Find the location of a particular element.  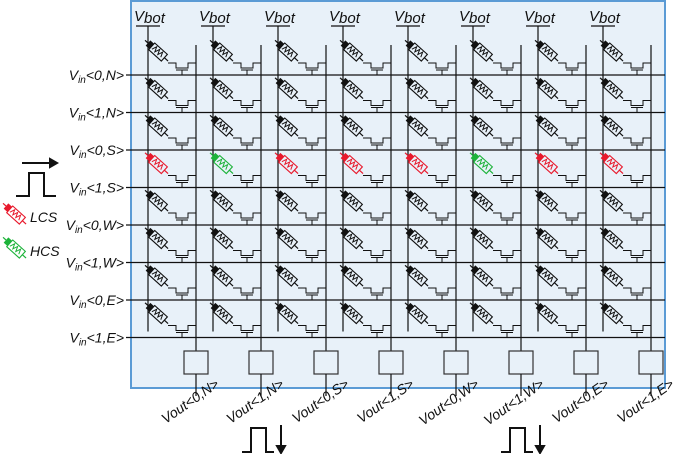

lcs-memristor-shape is located at coordinates (14, 213).